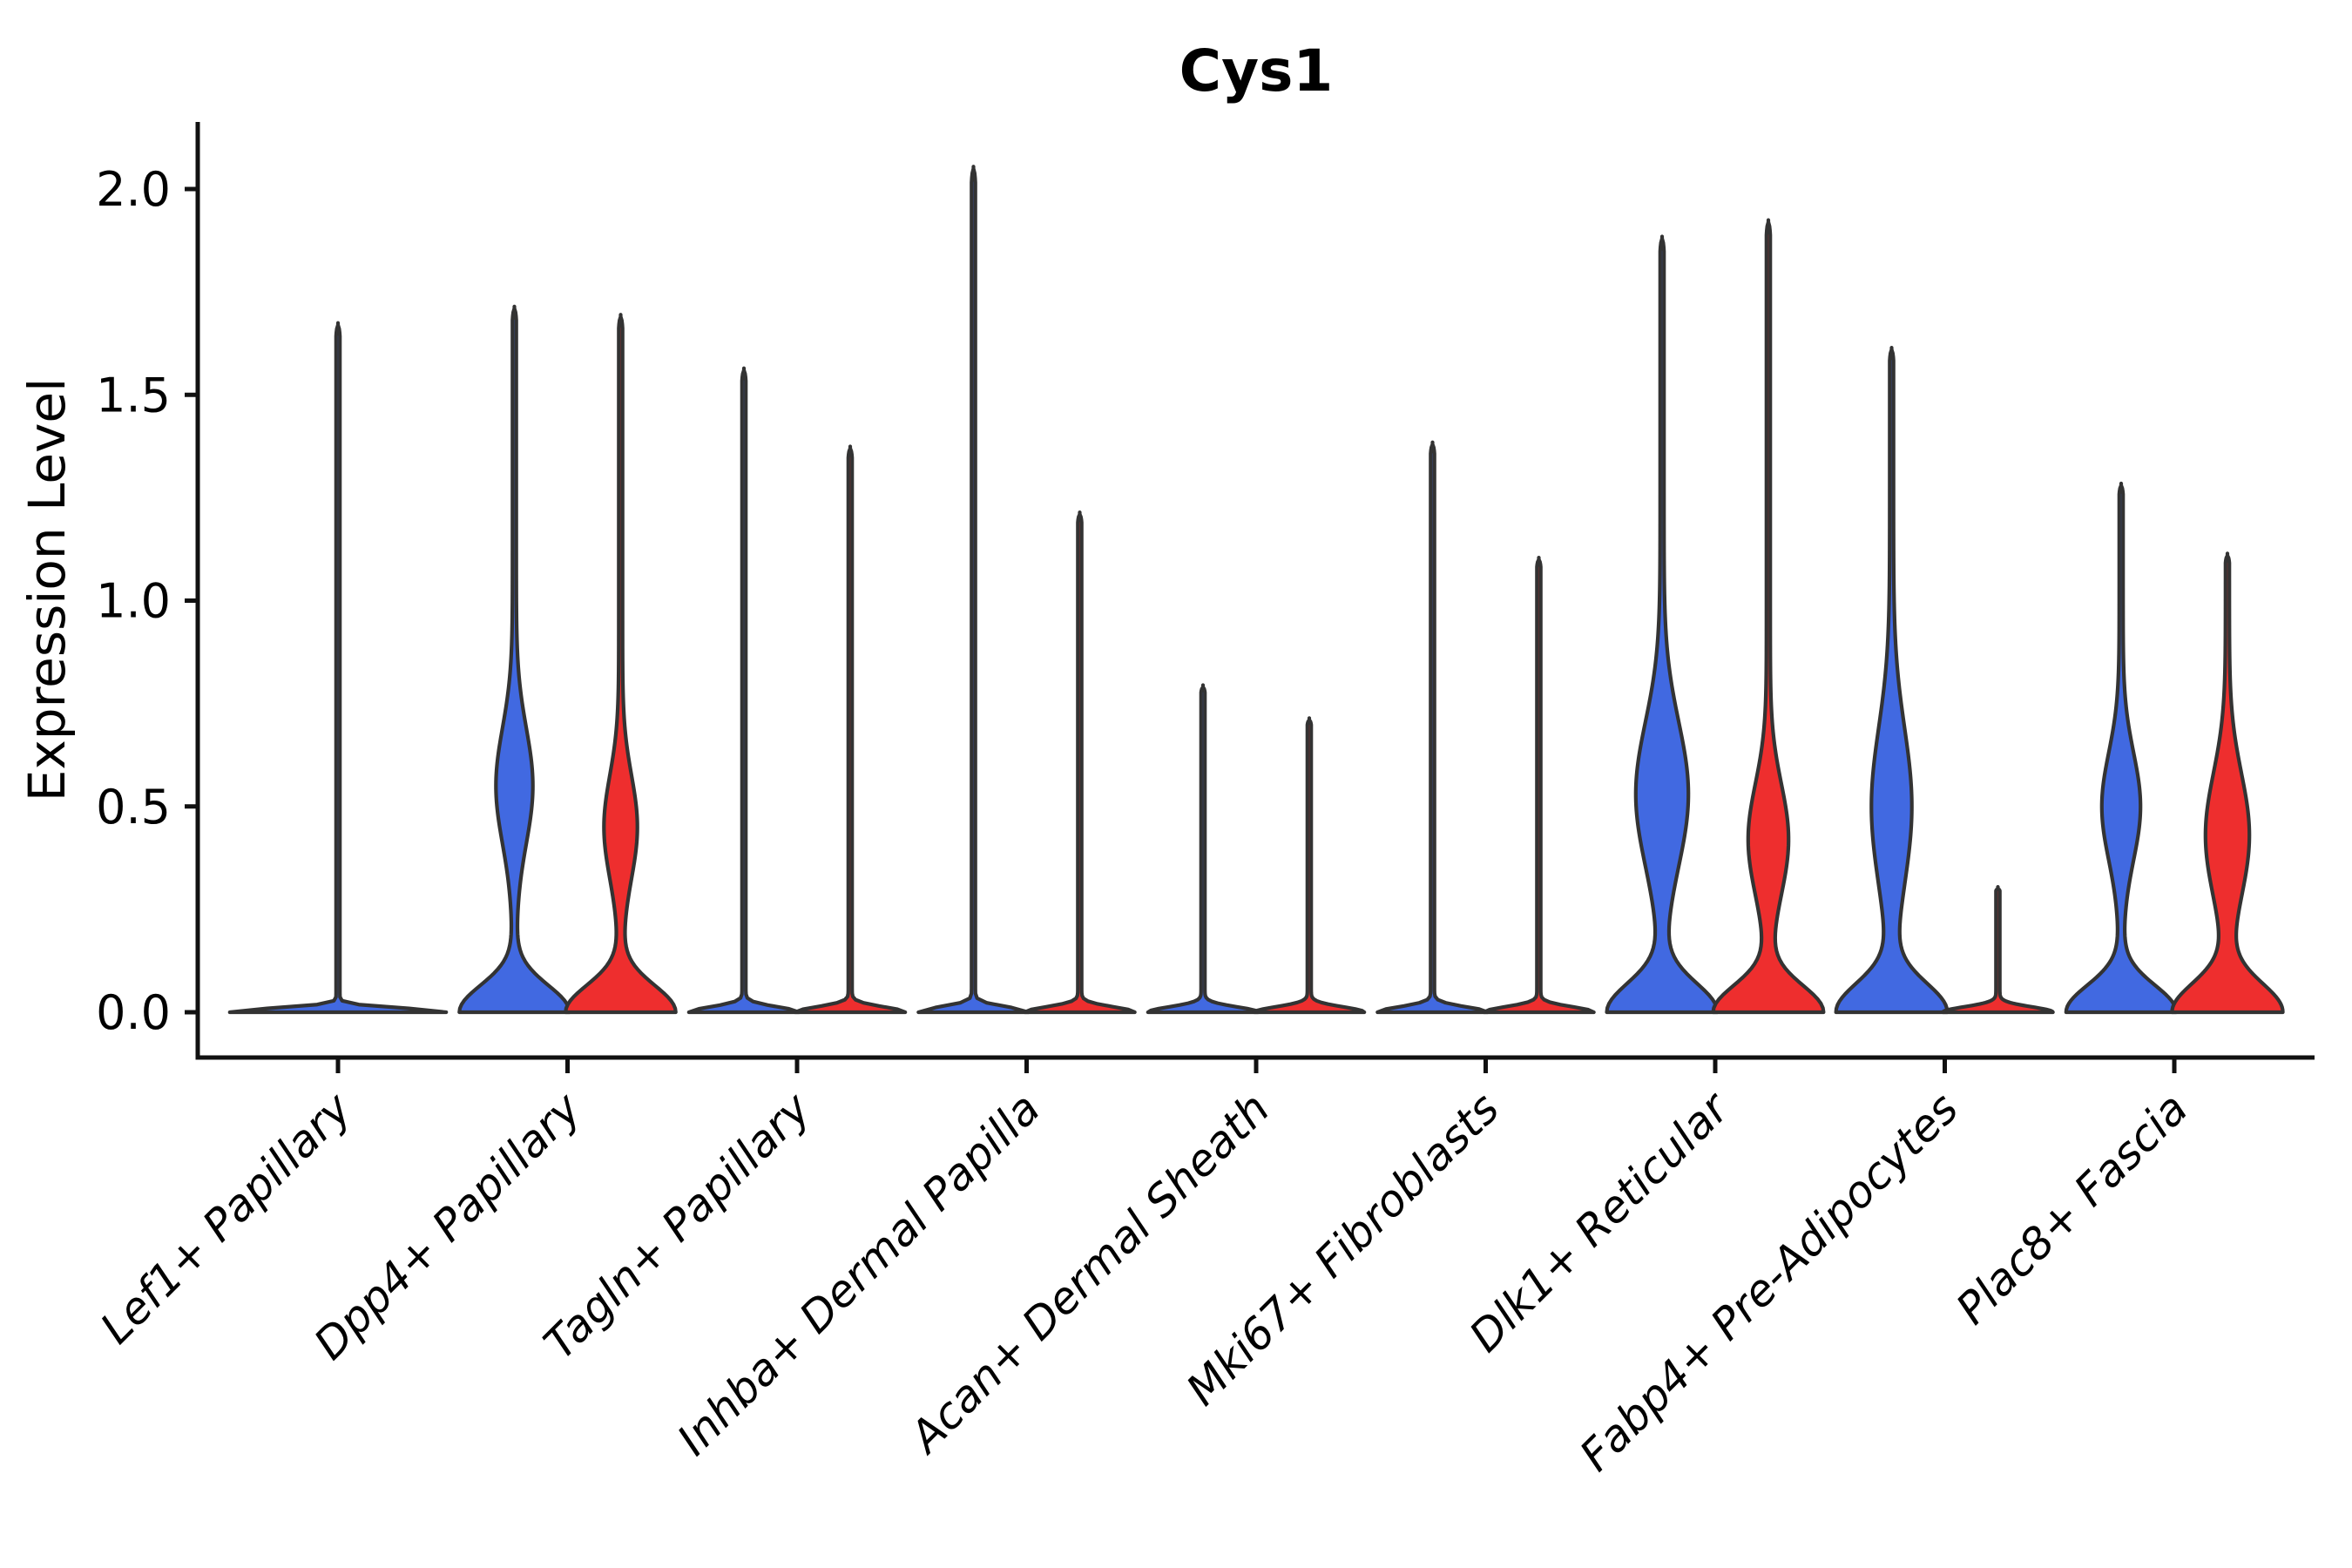 Image resolution: width=2352 pixels, height=1568 pixels. I want to click on violin-tagln-blue, so click(743, 690).